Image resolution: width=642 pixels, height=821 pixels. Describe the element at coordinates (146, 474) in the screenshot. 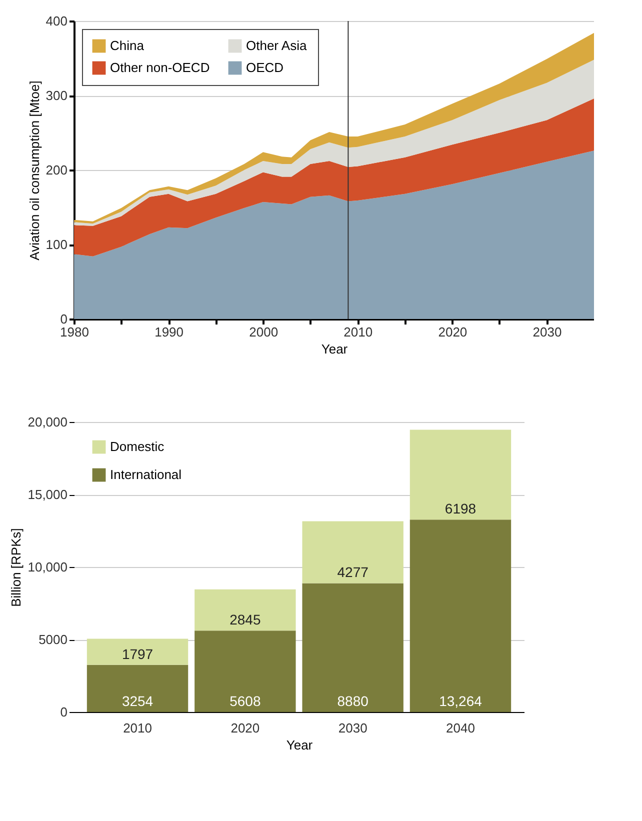

I see `legend-label: International` at that location.